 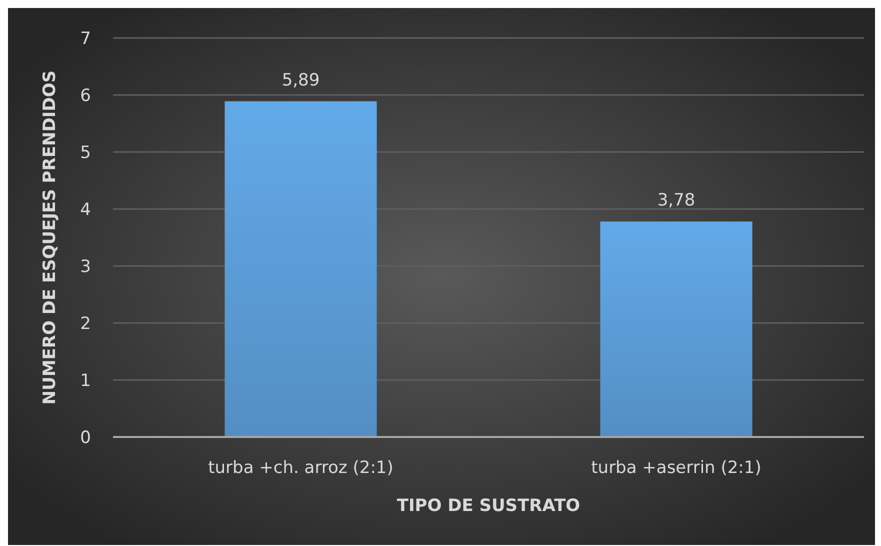 I want to click on y-tick-label: 3, so click(x=85, y=266).